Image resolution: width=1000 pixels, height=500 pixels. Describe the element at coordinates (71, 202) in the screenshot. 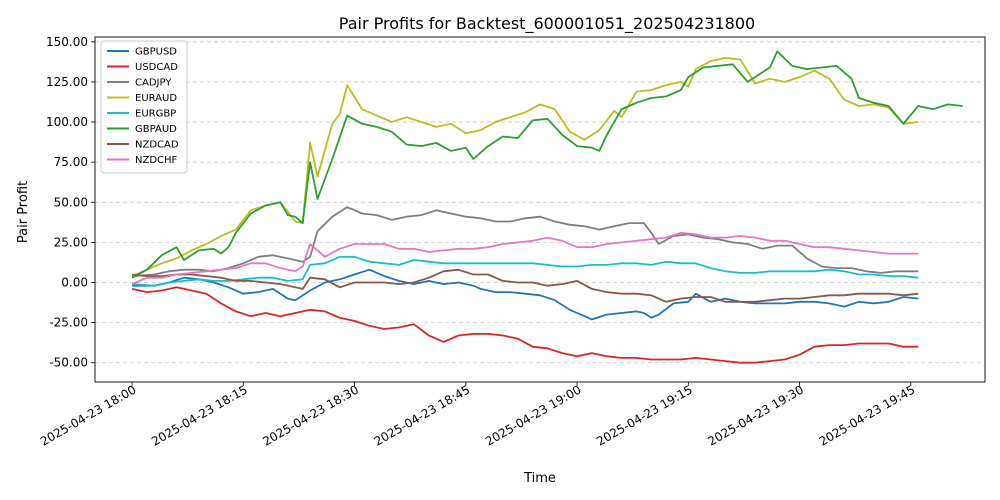

I see `y-tick-label: 50.00` at that location.